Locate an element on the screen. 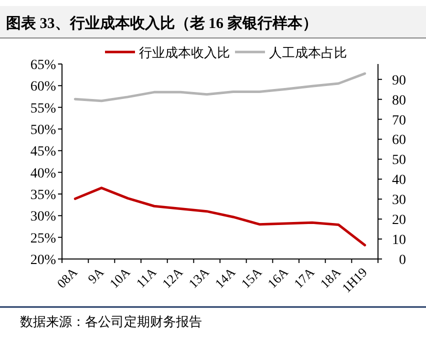 The image size is (426, 337). y2-tick-label: 0 is located at coordinates (402, 260).